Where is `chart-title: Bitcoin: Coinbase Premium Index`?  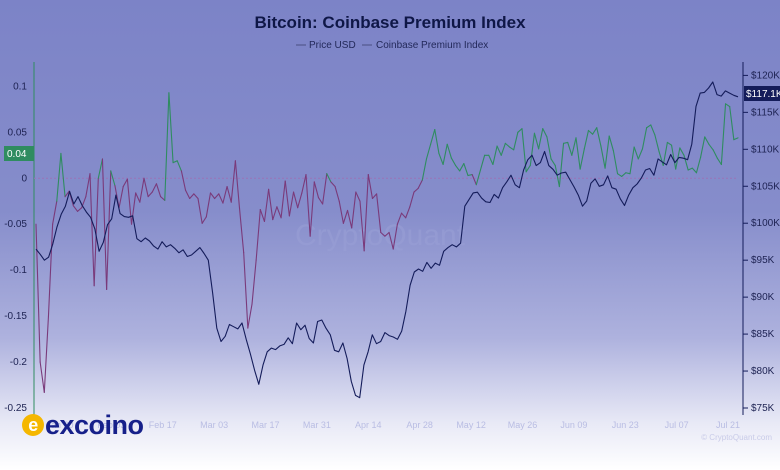
chart-title: Bitcoin: Coinbase Premium Index is located at coordinates (390, 22).